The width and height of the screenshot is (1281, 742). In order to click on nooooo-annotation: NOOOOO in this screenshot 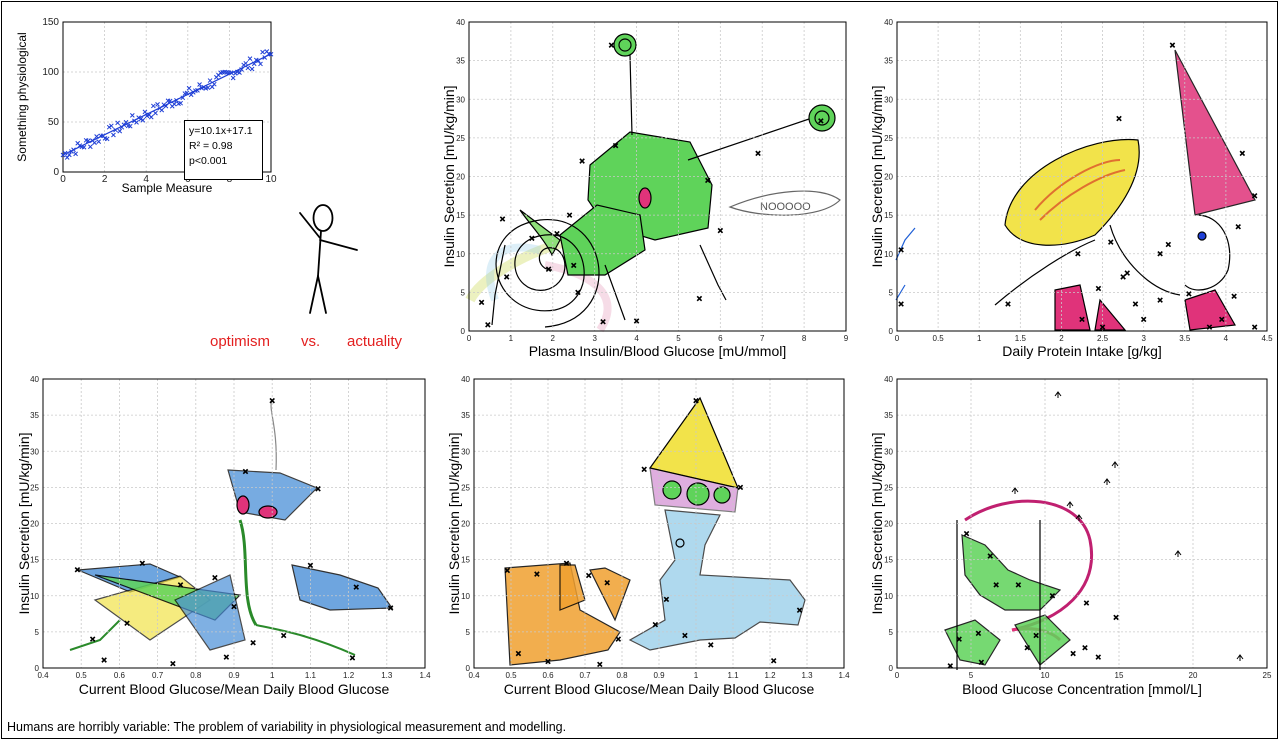, I will do `click(785, 207)`.